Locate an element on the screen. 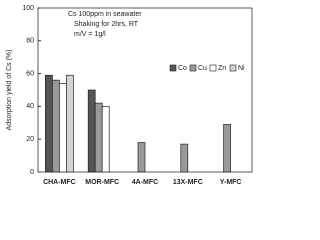  y-axis-label: Adsorption yield of Cs (%) is located at coordinates (9, 90).